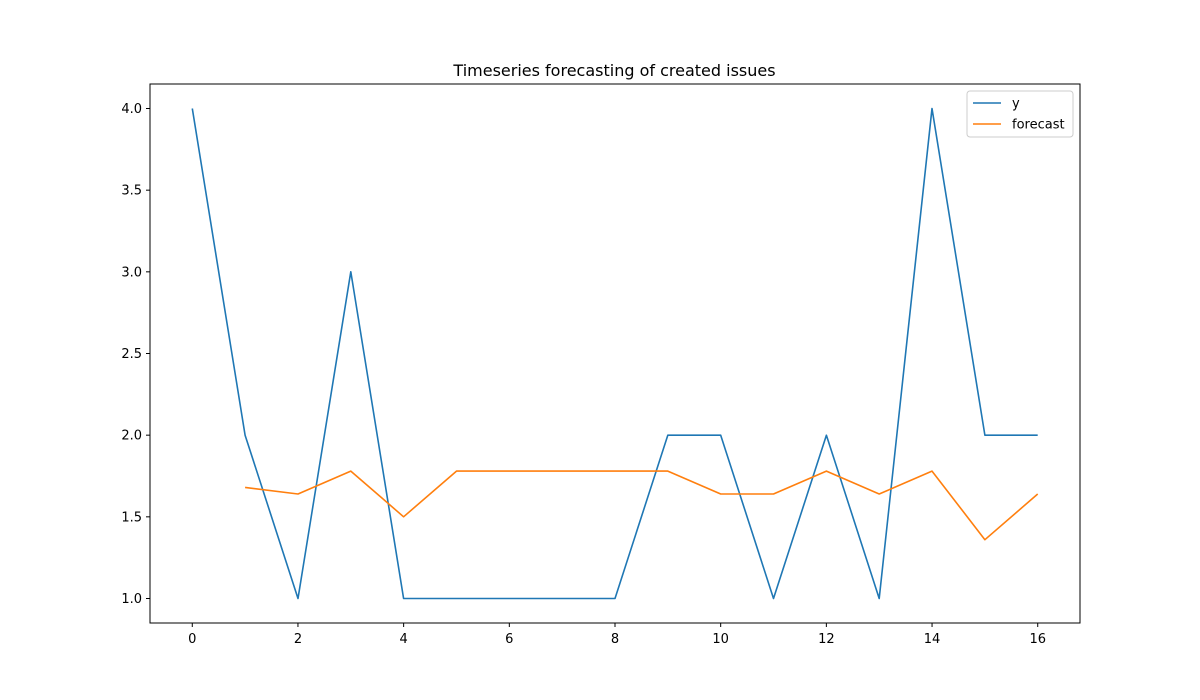 Image resolution: width=1200 pixels, height=700 pixels. Describe the element at coordinates (1037, 639) in the screenshot. I see `x-tick-label: 16` at that location.